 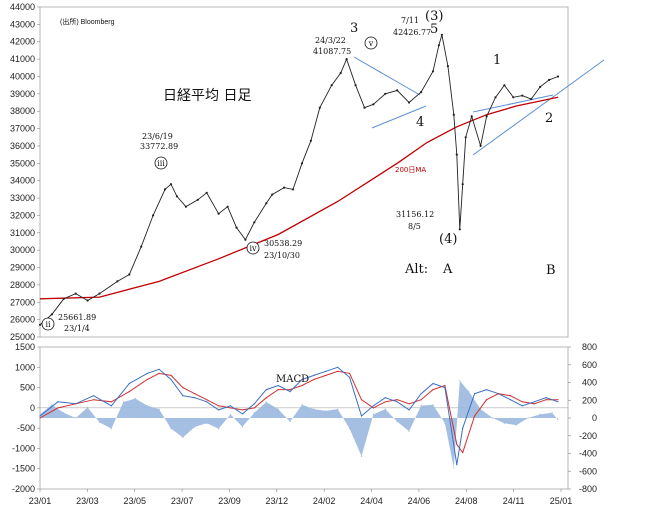 What do you see at coordinates (589, 400) in the screenshot?
I see `macd-right-tick-label: 200` at bounding box center [589, 400].